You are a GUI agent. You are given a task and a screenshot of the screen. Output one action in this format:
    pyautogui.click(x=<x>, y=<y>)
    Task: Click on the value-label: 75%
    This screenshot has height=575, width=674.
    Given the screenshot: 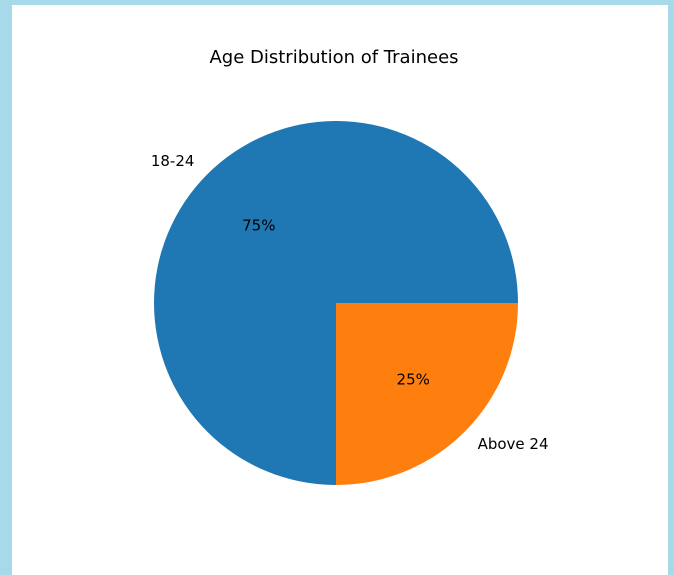 What is the action you would take?
    pyautogui.click(x=258, y=225)
    